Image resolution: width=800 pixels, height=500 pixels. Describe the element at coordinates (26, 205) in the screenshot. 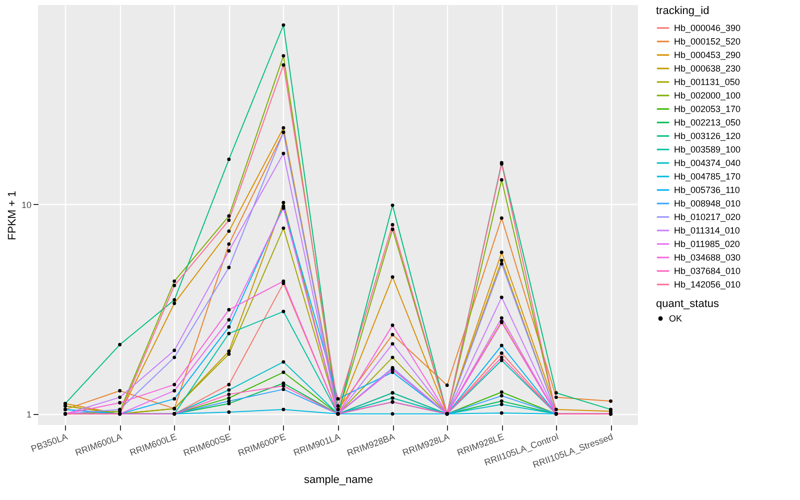

I see `y-tick-label: 10` at that location.